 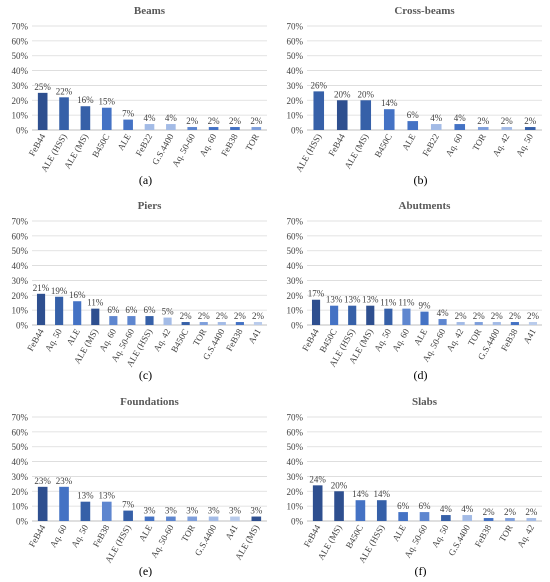 What do you see at coordinates (145, 570) in the screenshot?
I see `panel-label: (e)` at bounding box center [145, 570].